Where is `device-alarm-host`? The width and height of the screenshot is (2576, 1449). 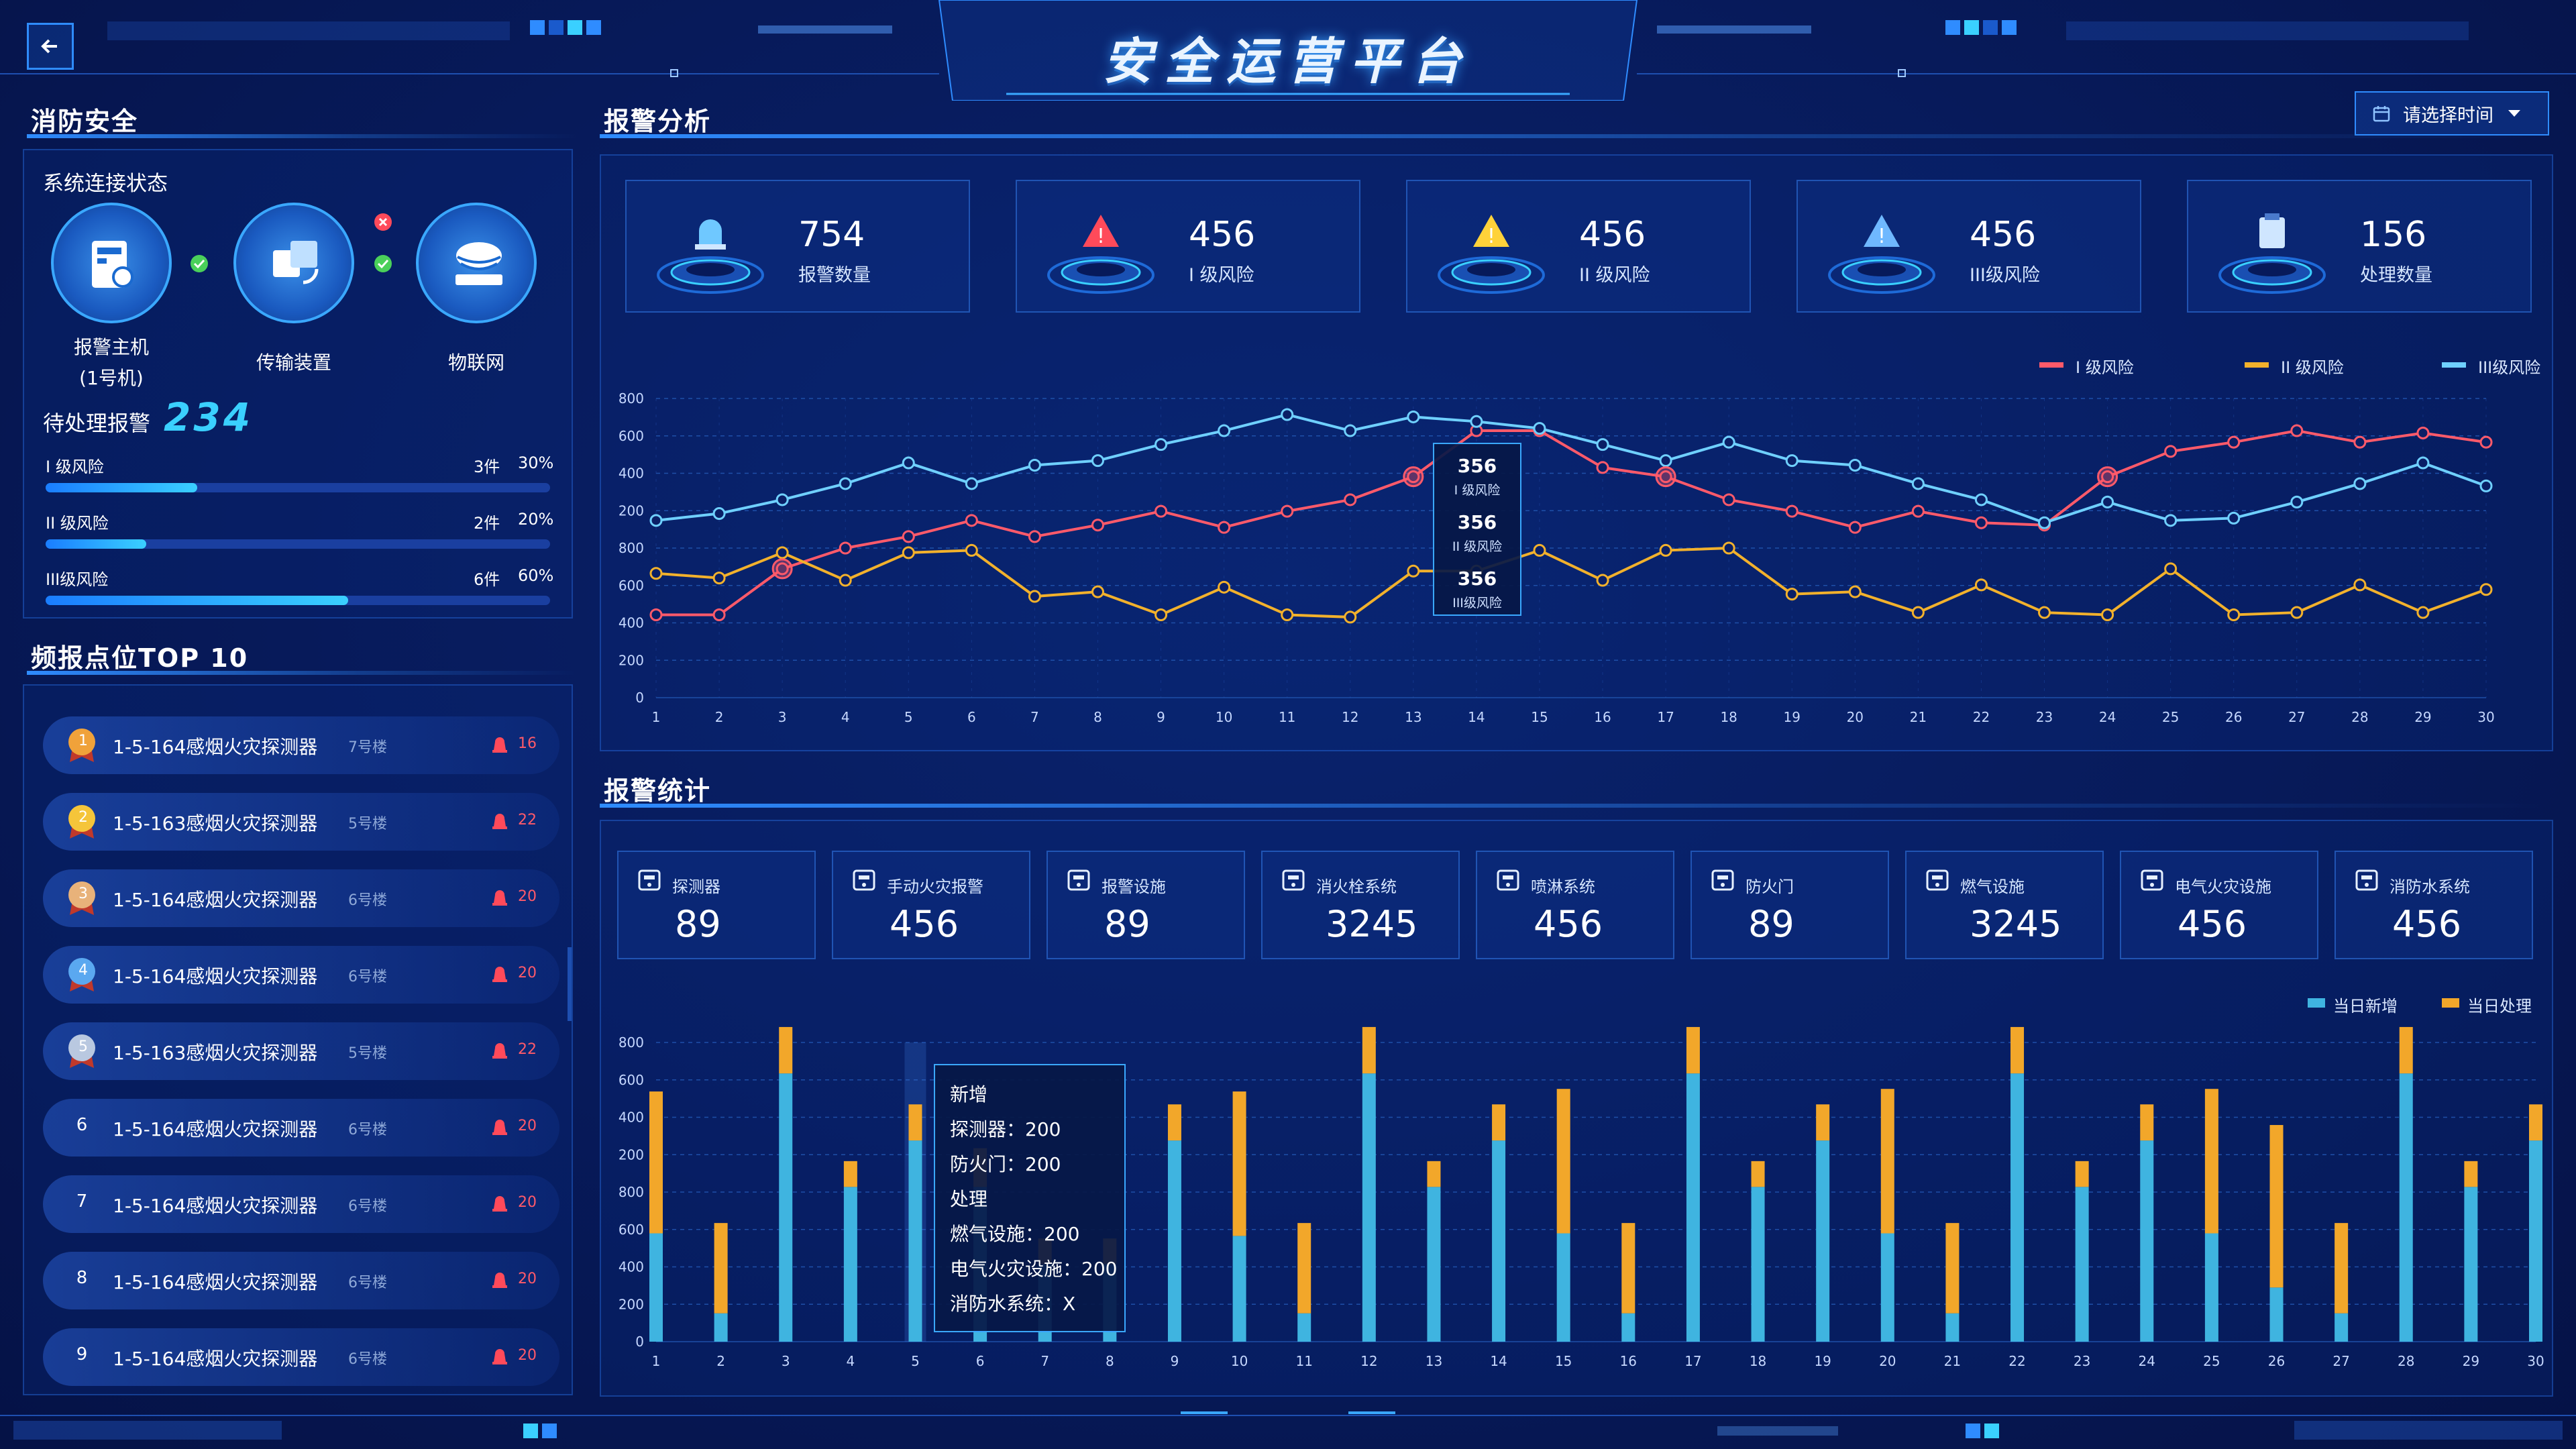 device-alarm-host is located at coordinates (111, 263).